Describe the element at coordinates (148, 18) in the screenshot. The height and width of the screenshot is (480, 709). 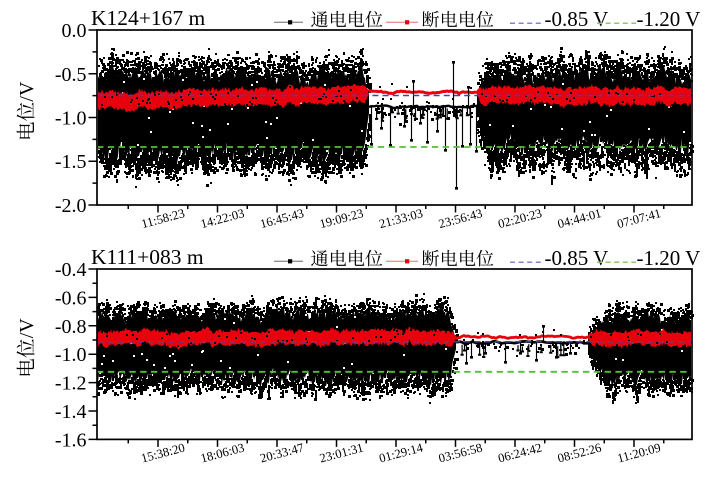
I see `svg-text: K124+167 m` at that location.